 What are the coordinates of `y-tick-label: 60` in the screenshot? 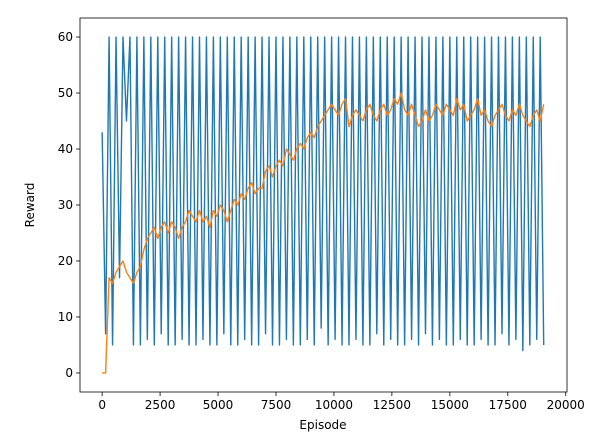 It's located at (65, 37).